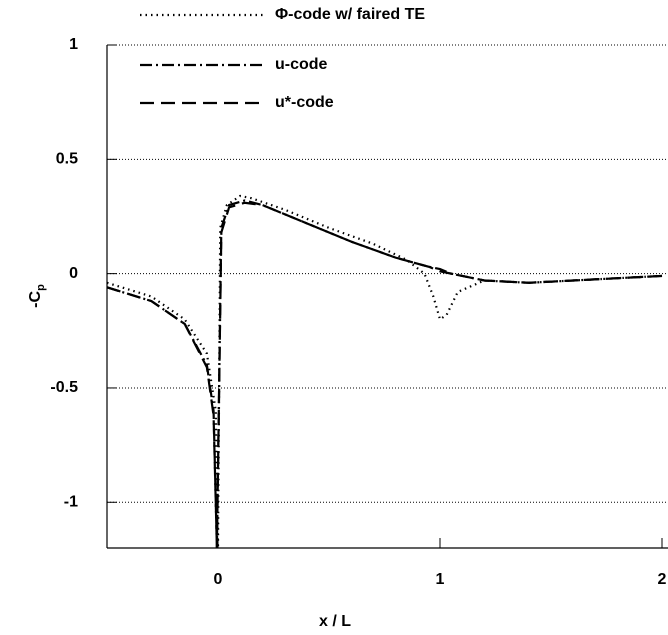 Image resolution: width=668 pixels, height=635 pixels. What do you see at coordinates (41, 287) in the screenshot?
I see `y-axis-label-sub: p` at bounding box center [41, 287].